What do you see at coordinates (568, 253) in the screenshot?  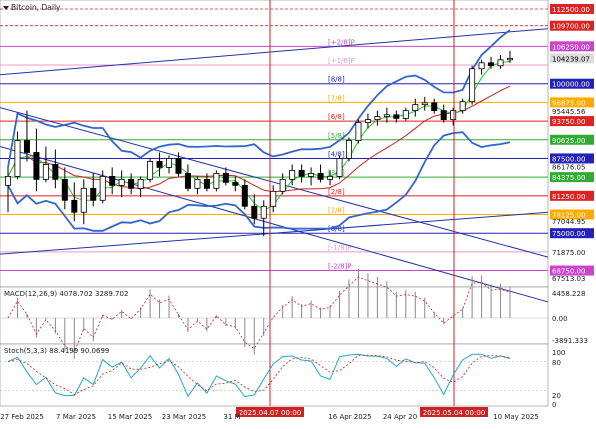 I see `price-scale-label: 71875.00` at bounding box center [568, 253].